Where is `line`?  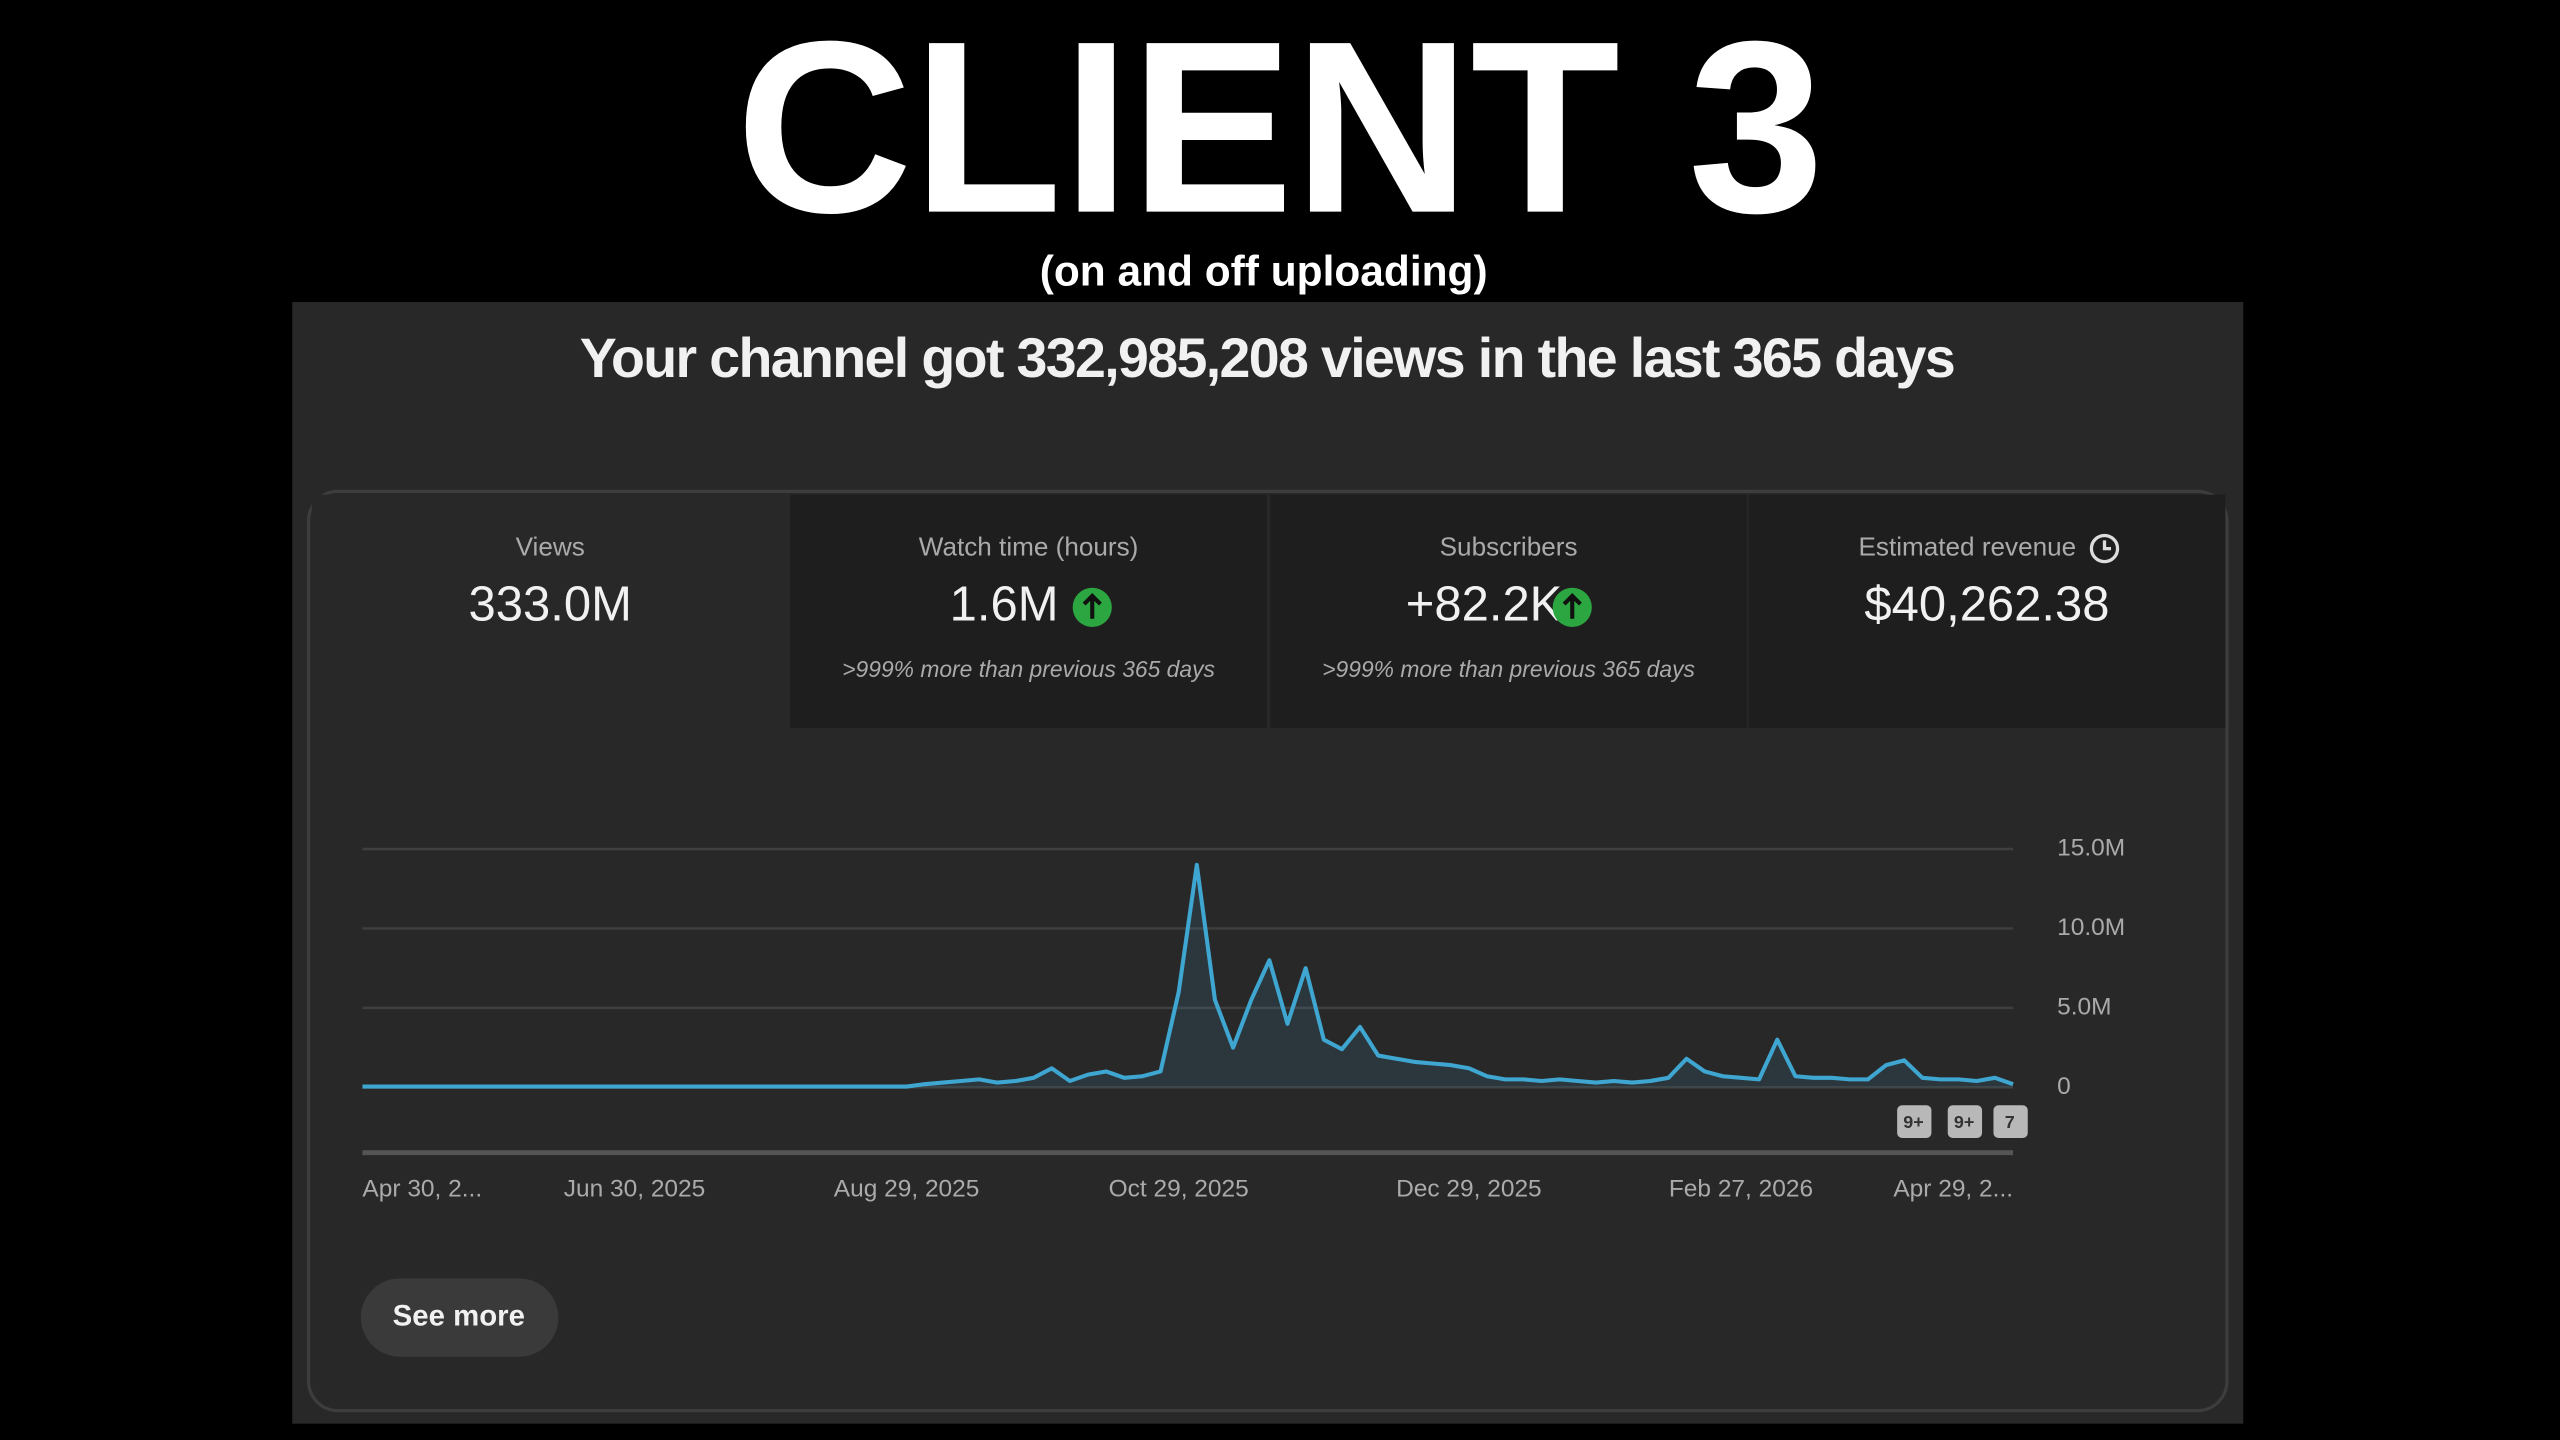 line is located at coordinates (1188, 975).